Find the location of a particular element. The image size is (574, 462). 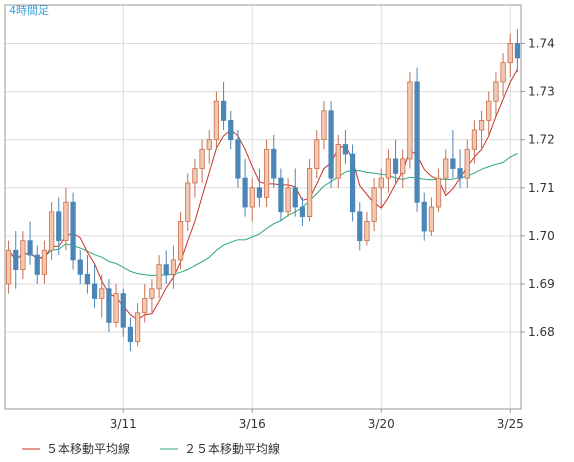

x-tick-label: 3/20 is located at coordinates (381, 424).